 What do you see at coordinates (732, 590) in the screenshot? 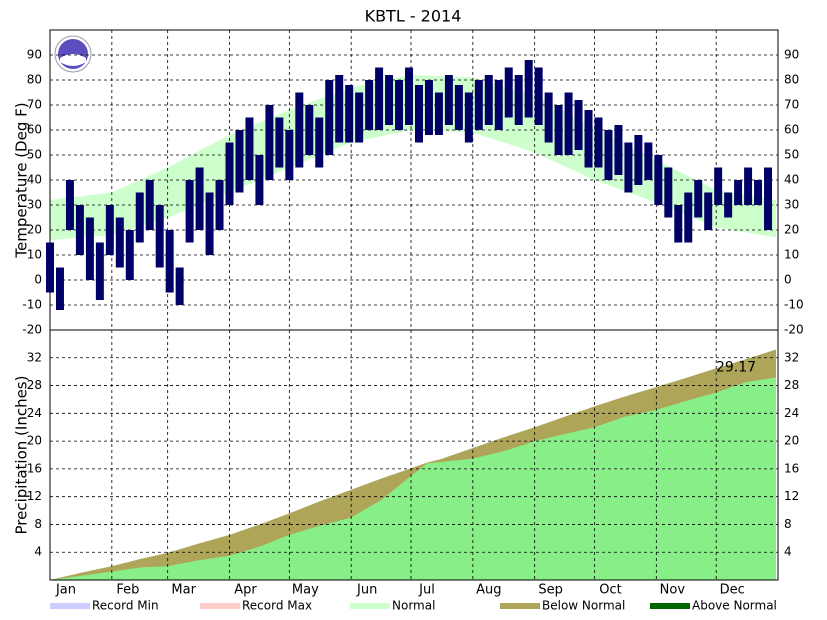
I see `x-tick-label: Dec` at bounding box center [732, 590].